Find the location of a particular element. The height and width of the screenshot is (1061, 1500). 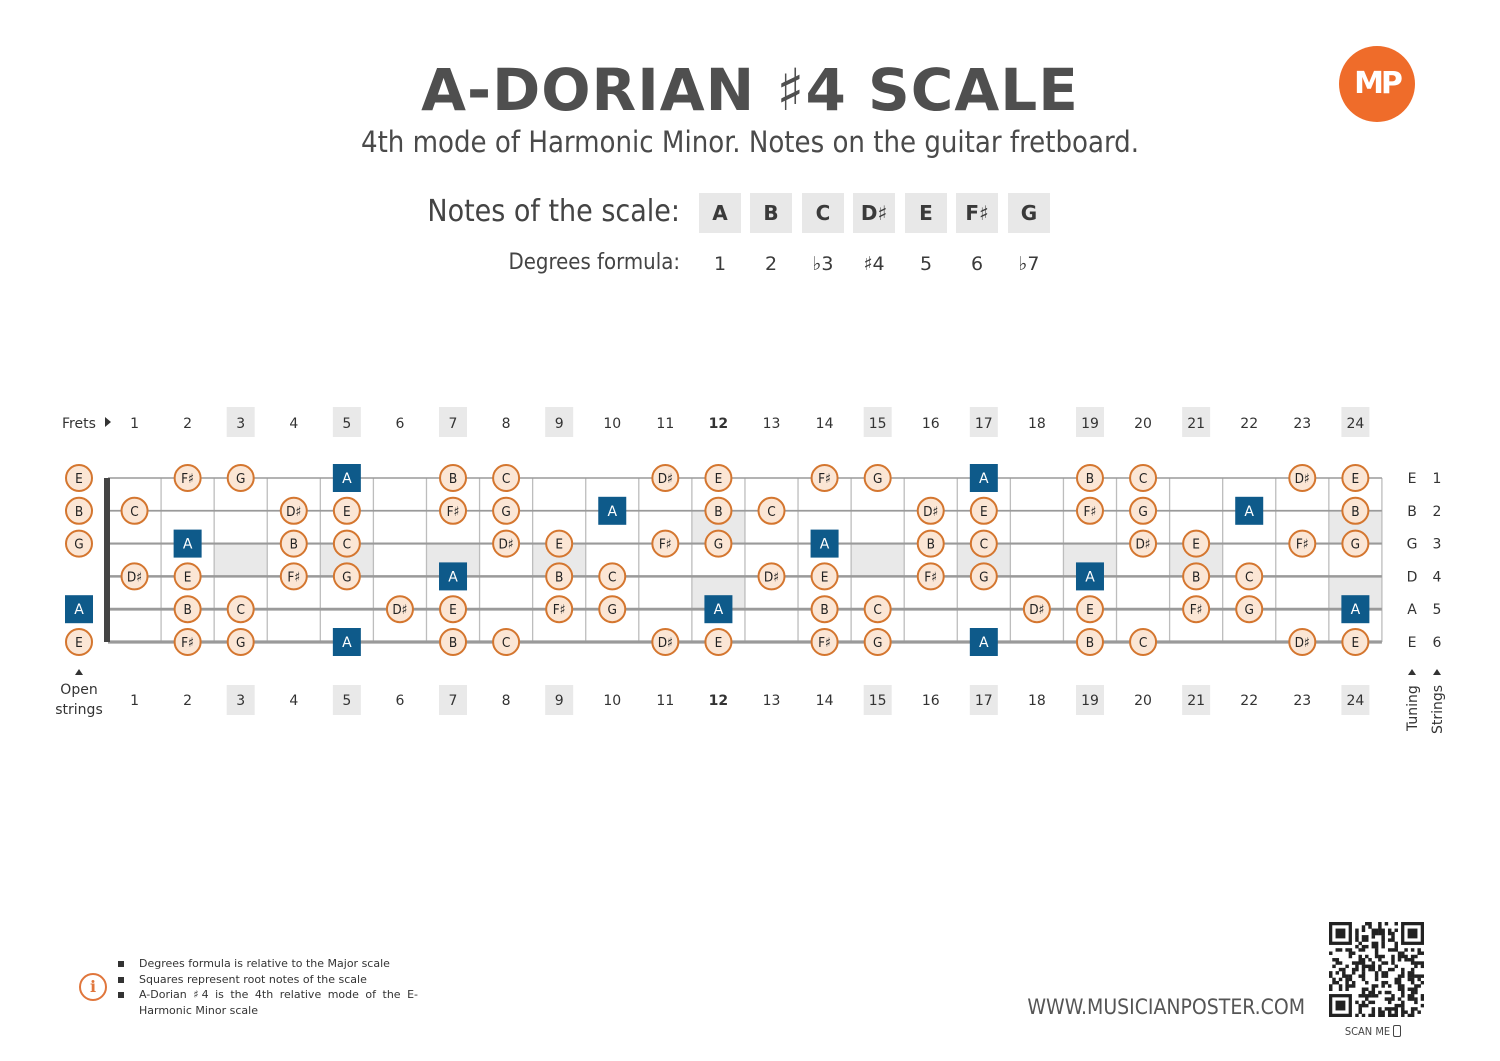

fret-number-bottom: 1 is located at coordinates (134, 701).